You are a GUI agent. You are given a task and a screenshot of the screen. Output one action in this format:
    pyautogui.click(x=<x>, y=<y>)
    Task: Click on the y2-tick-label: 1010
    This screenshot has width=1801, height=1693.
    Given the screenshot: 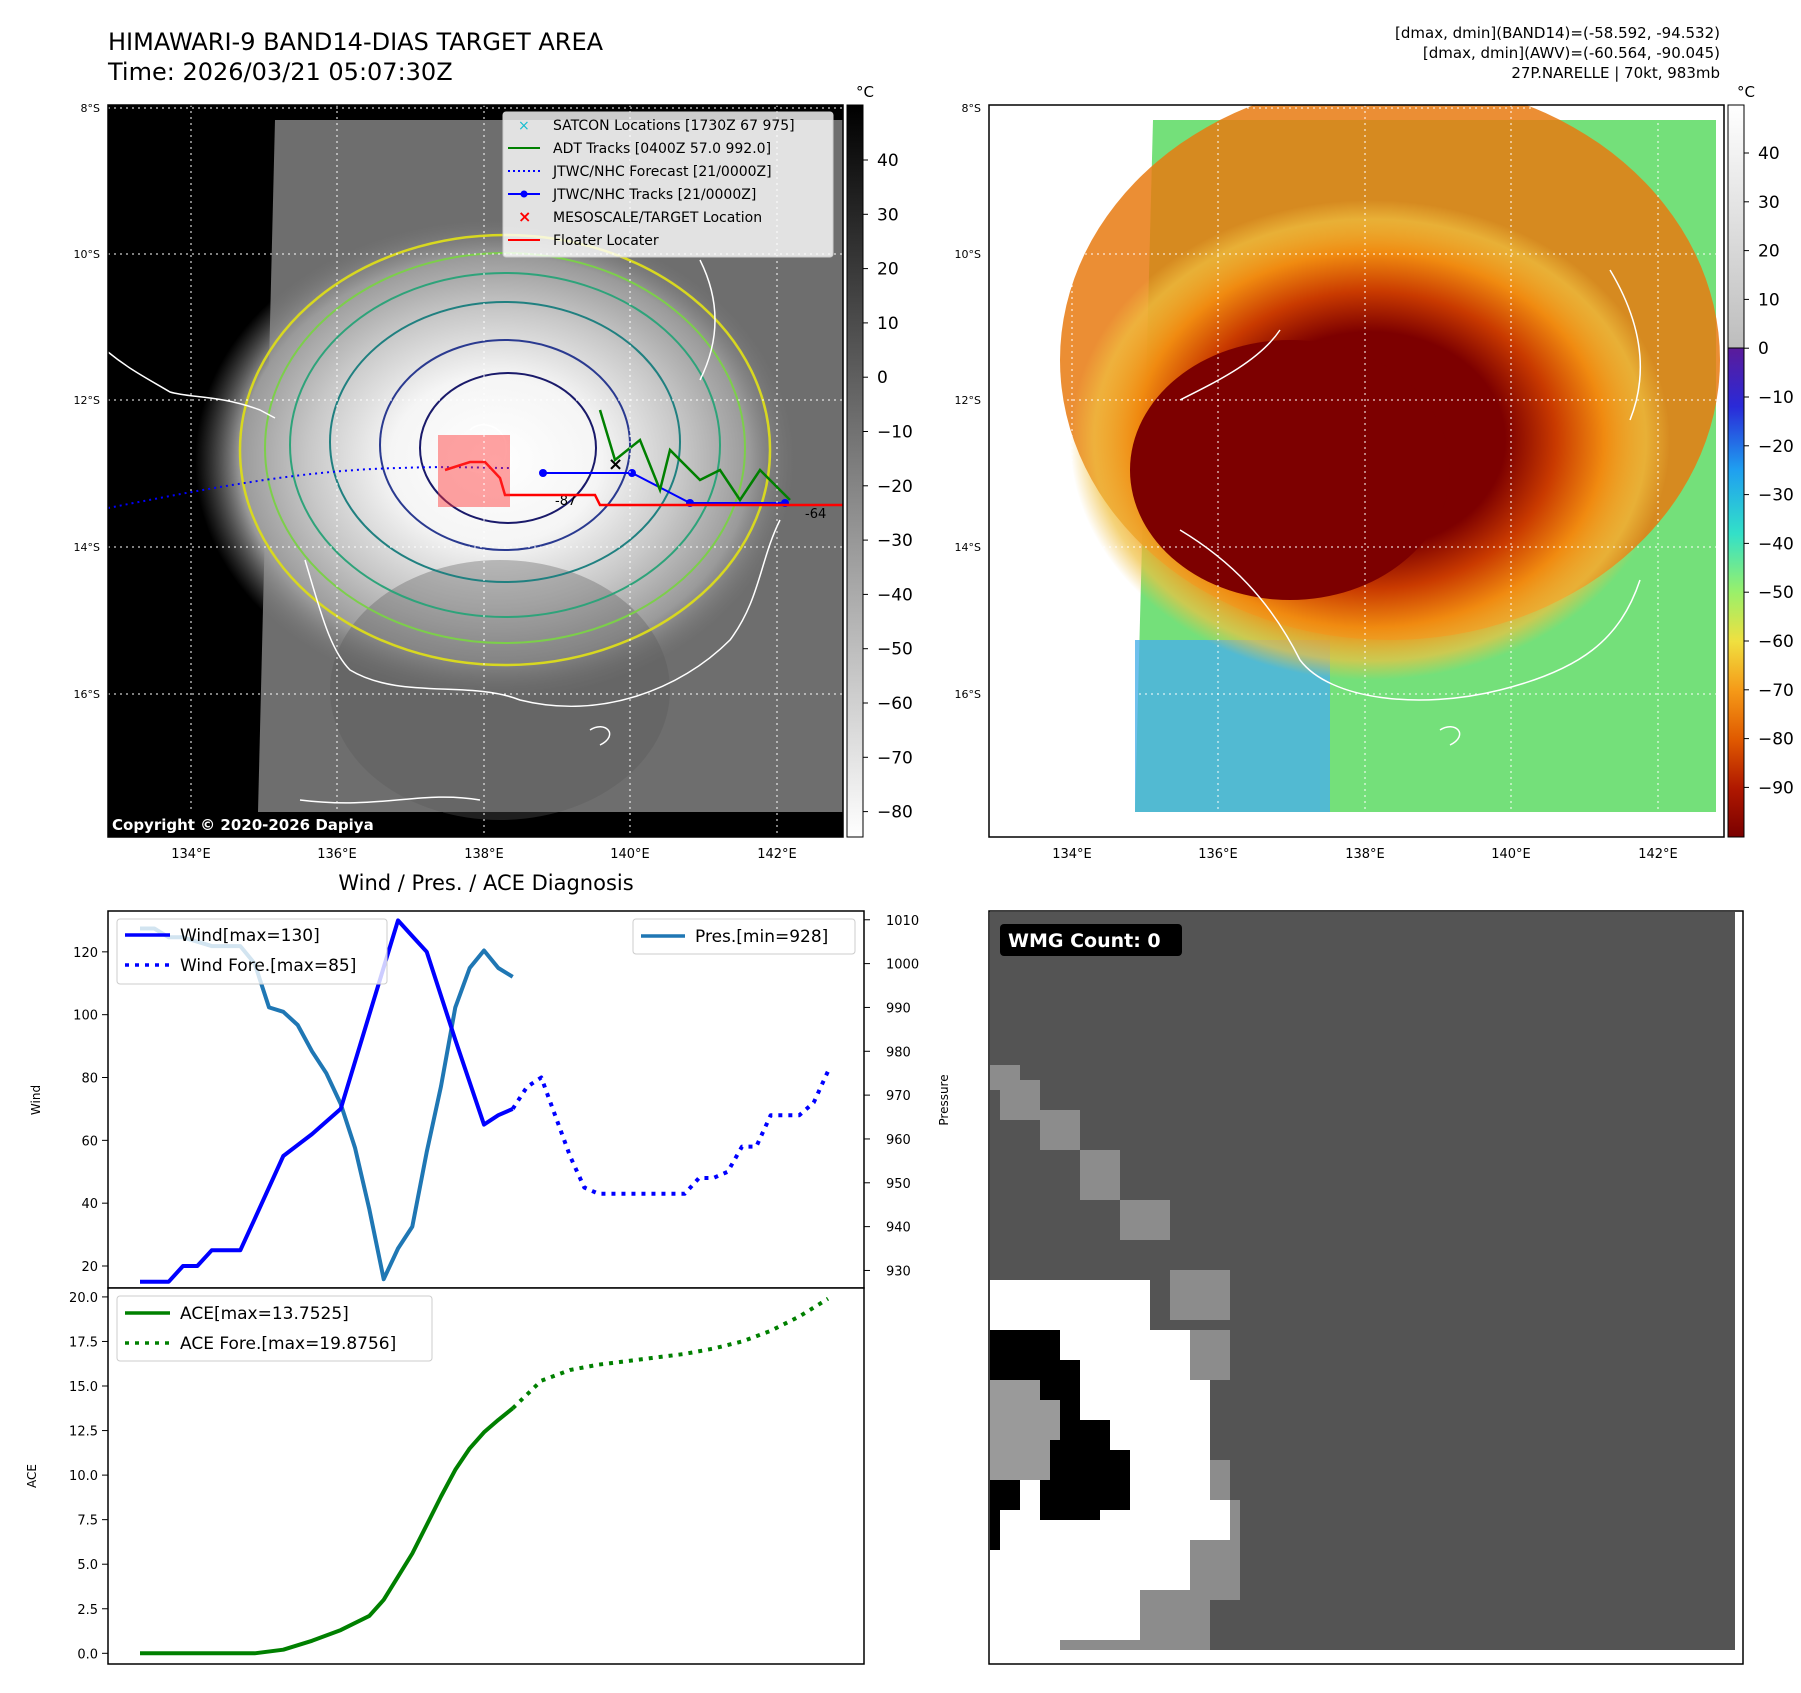 What is the action you would take?
    pyautogui.click(x=902, y=921)
    